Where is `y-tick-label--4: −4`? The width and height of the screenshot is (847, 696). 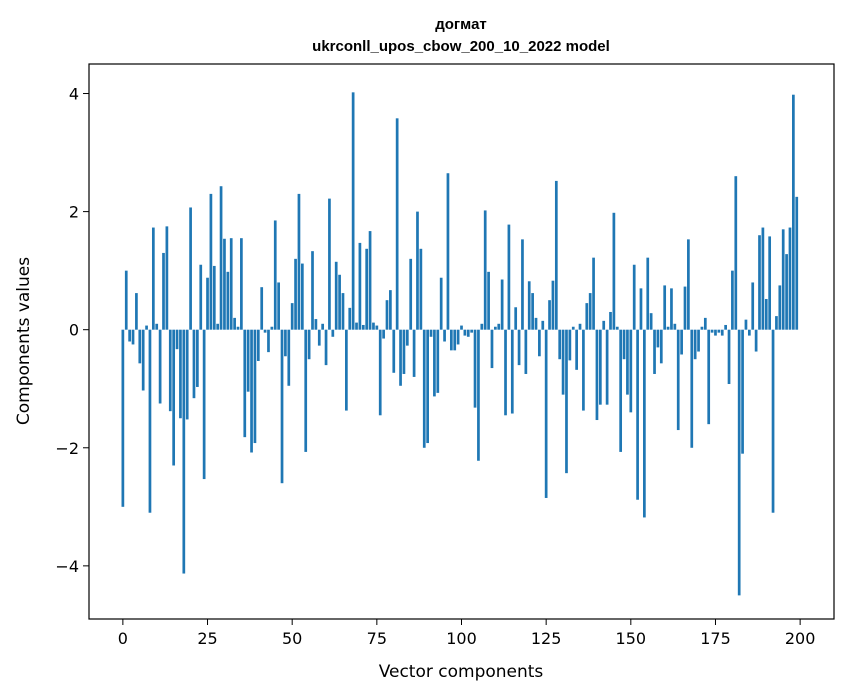
y-tick-label--4: −4 is located at coordinates (67, 566).